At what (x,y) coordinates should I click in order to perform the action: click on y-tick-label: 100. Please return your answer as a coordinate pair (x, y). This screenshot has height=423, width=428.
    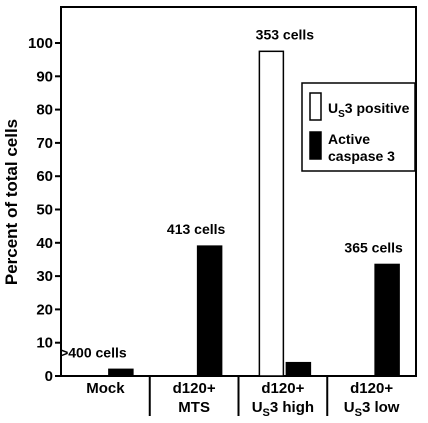
    Looking at the image, I should click on (40, 43).